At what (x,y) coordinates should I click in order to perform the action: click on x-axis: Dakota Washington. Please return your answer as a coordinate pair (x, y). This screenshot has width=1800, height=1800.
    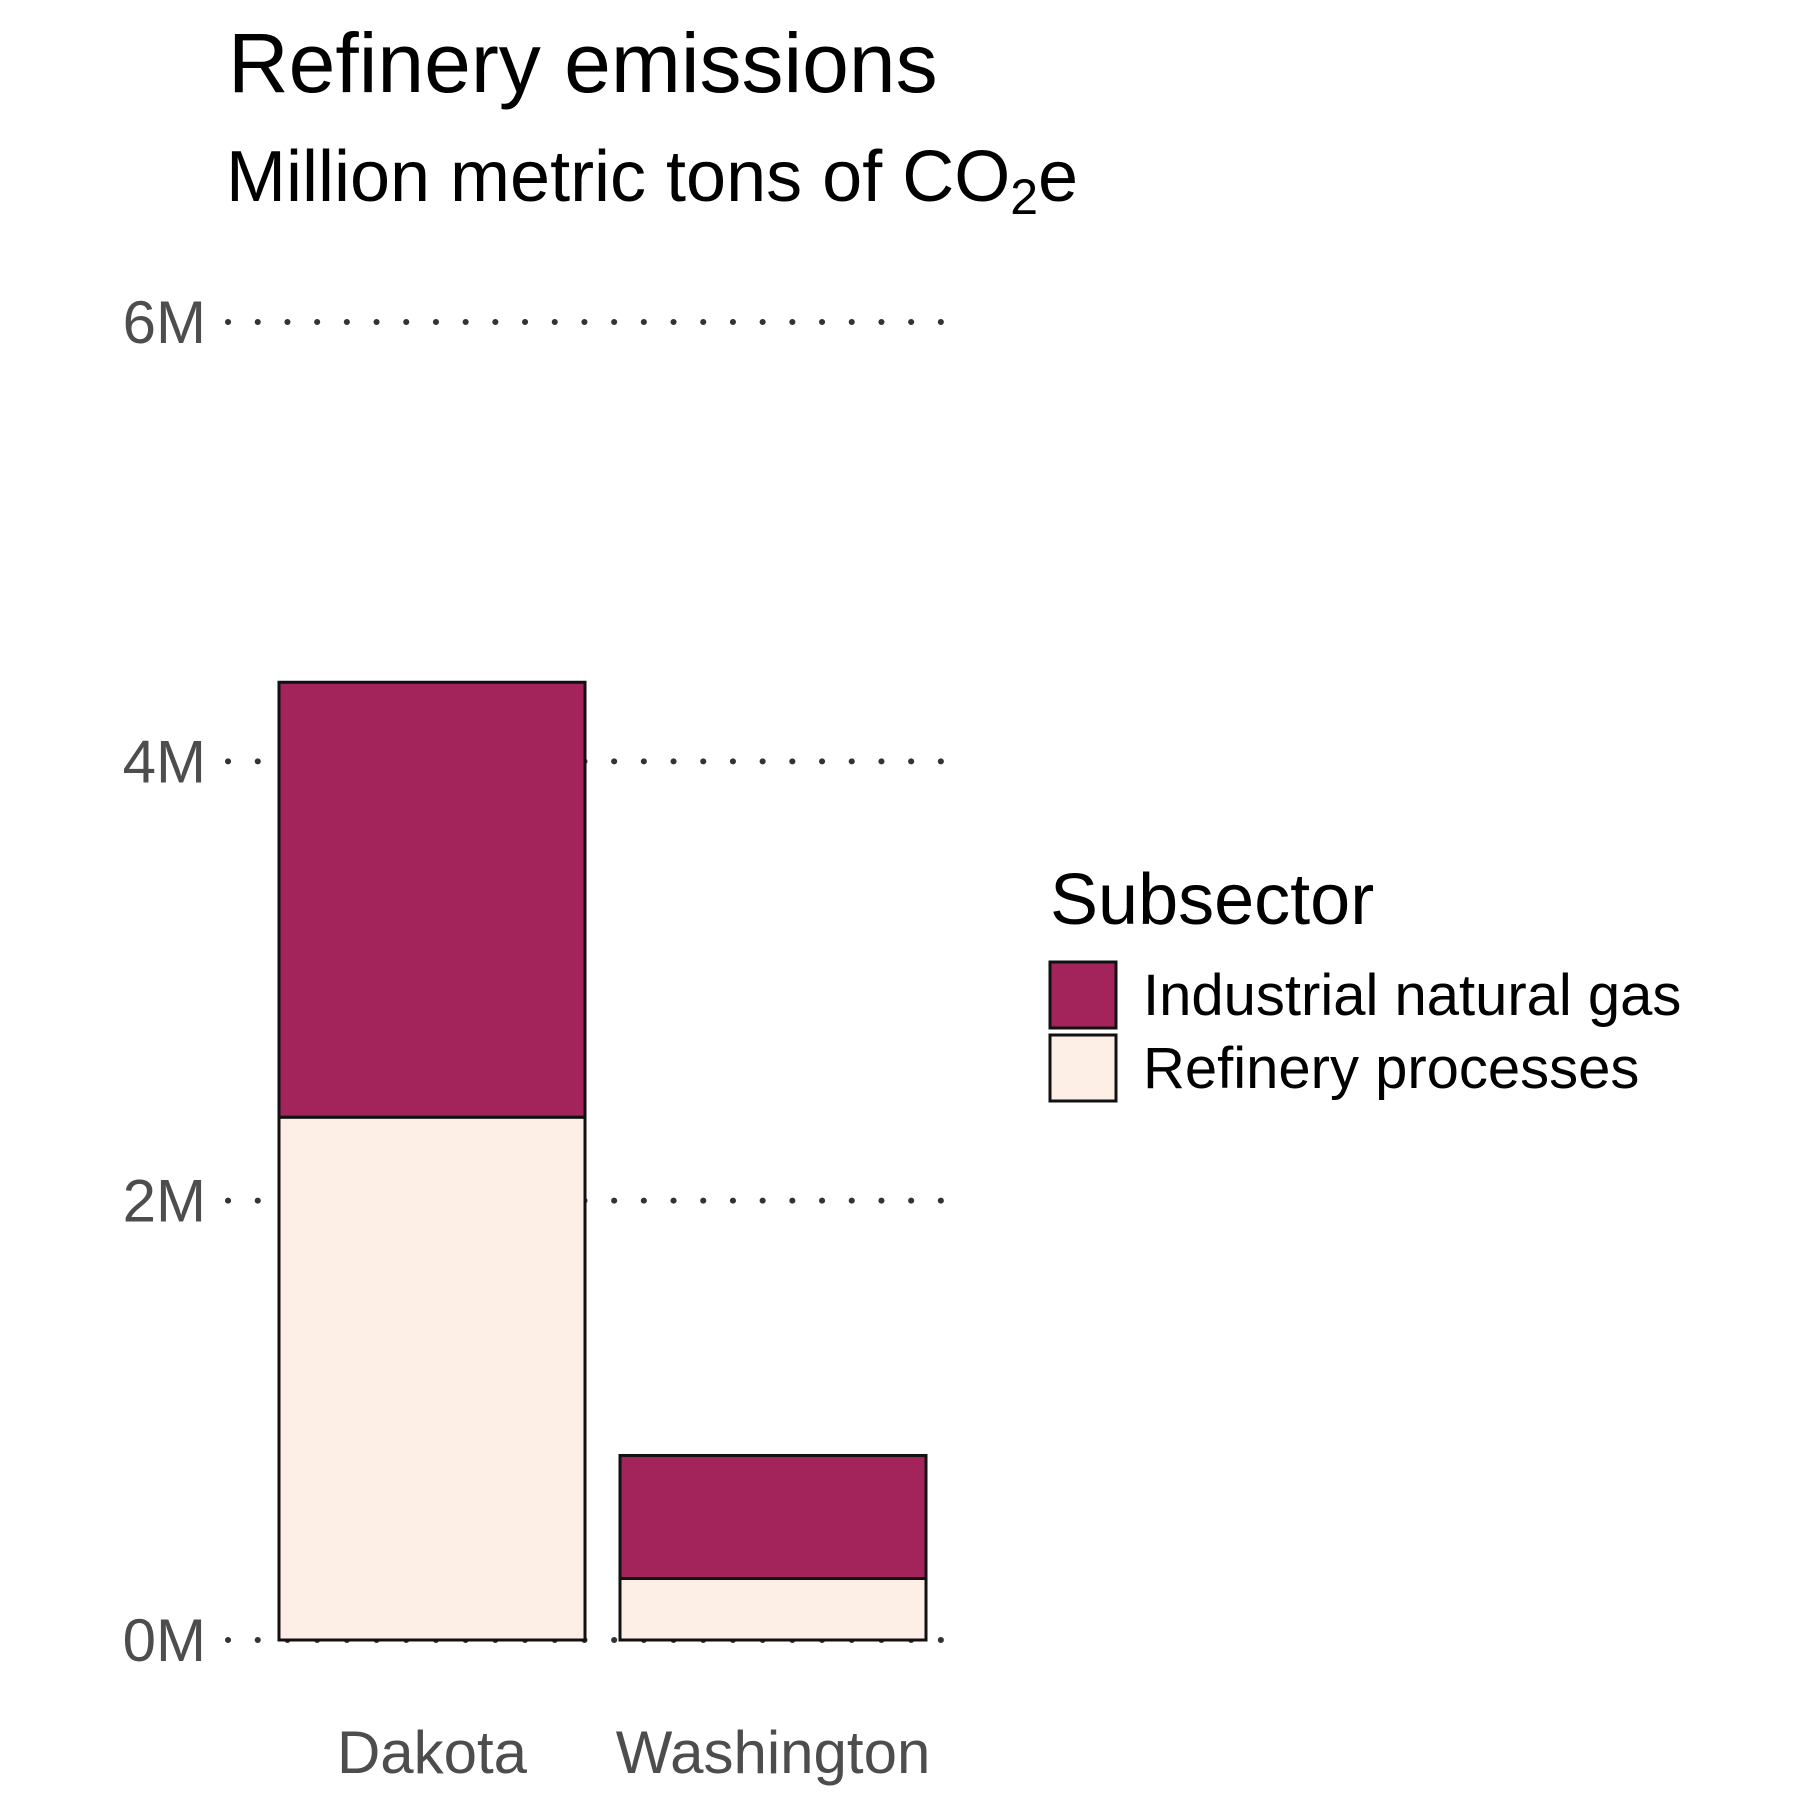
    Looking at the image, I should click on (633, 1752).